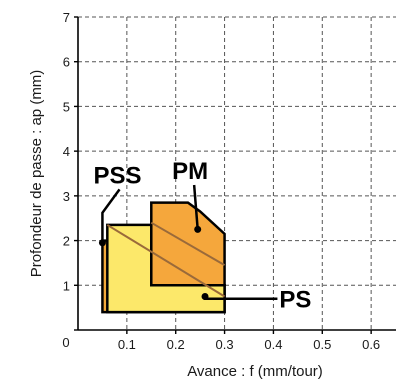 Image resolution: width=396 pixels, height=383 pixels. I want to click on origin-tick-label: 0, so click(65, 342).